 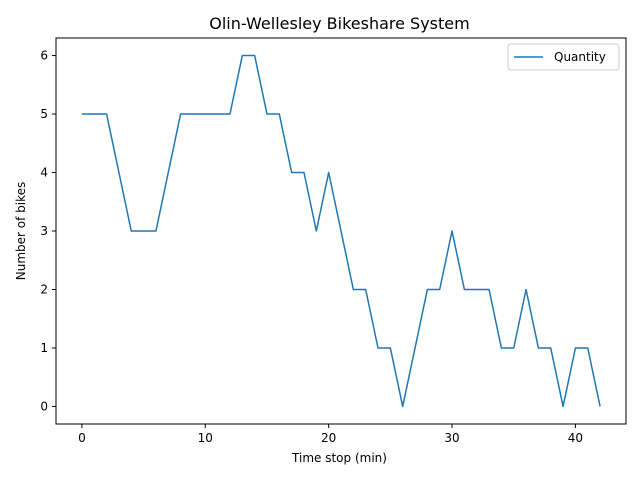 I want to click on legend-box, so click(x=563, y=57).